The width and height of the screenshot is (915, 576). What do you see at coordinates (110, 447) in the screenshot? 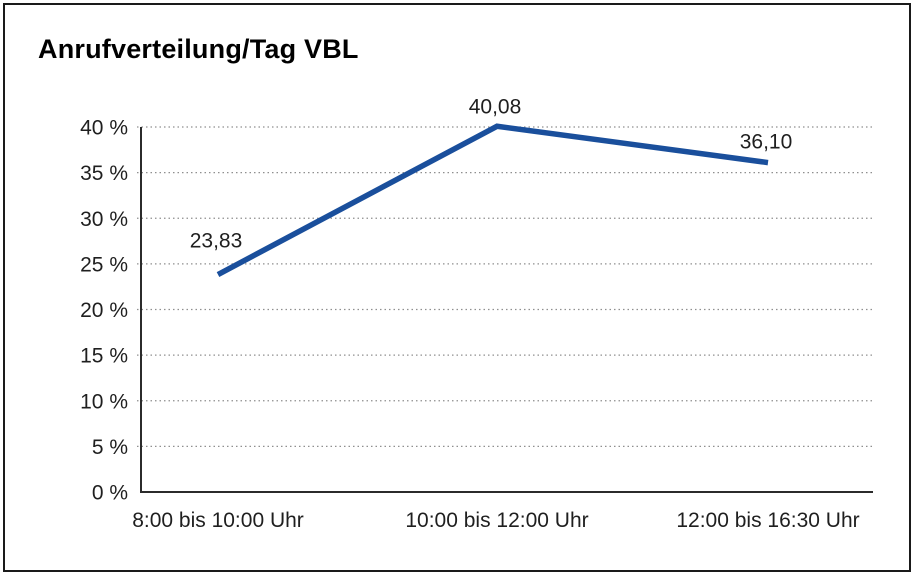
I see `y-axis-tick-label: 5 %` at bounding box center [110, 447].